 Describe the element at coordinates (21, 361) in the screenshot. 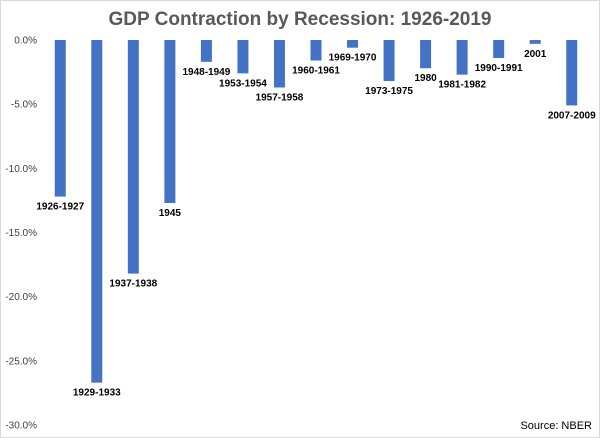

I see `y-tick-label: -25.0%` at that location.